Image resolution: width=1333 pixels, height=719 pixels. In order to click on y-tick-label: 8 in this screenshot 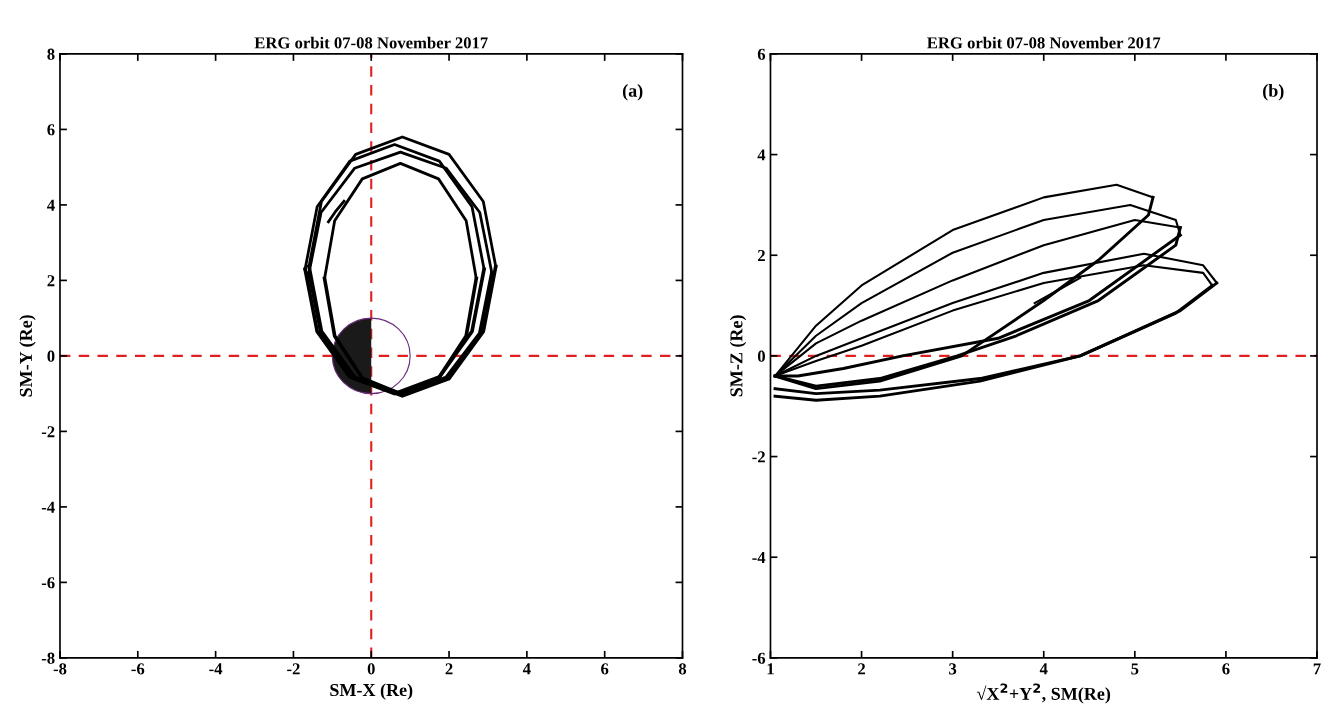, I will do `click(51, 54)`.